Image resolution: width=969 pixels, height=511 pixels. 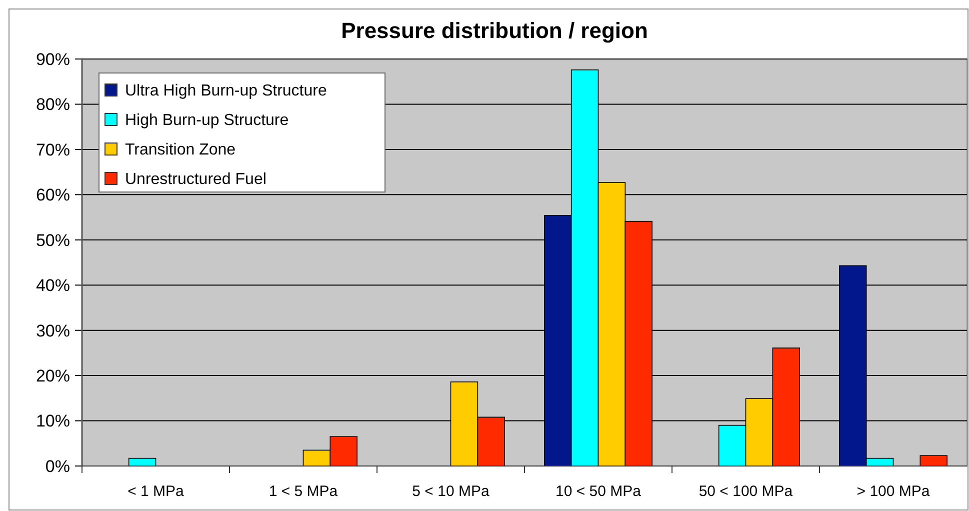 I want to click on y-tick-label: 30%, so click(x=53, y=330).